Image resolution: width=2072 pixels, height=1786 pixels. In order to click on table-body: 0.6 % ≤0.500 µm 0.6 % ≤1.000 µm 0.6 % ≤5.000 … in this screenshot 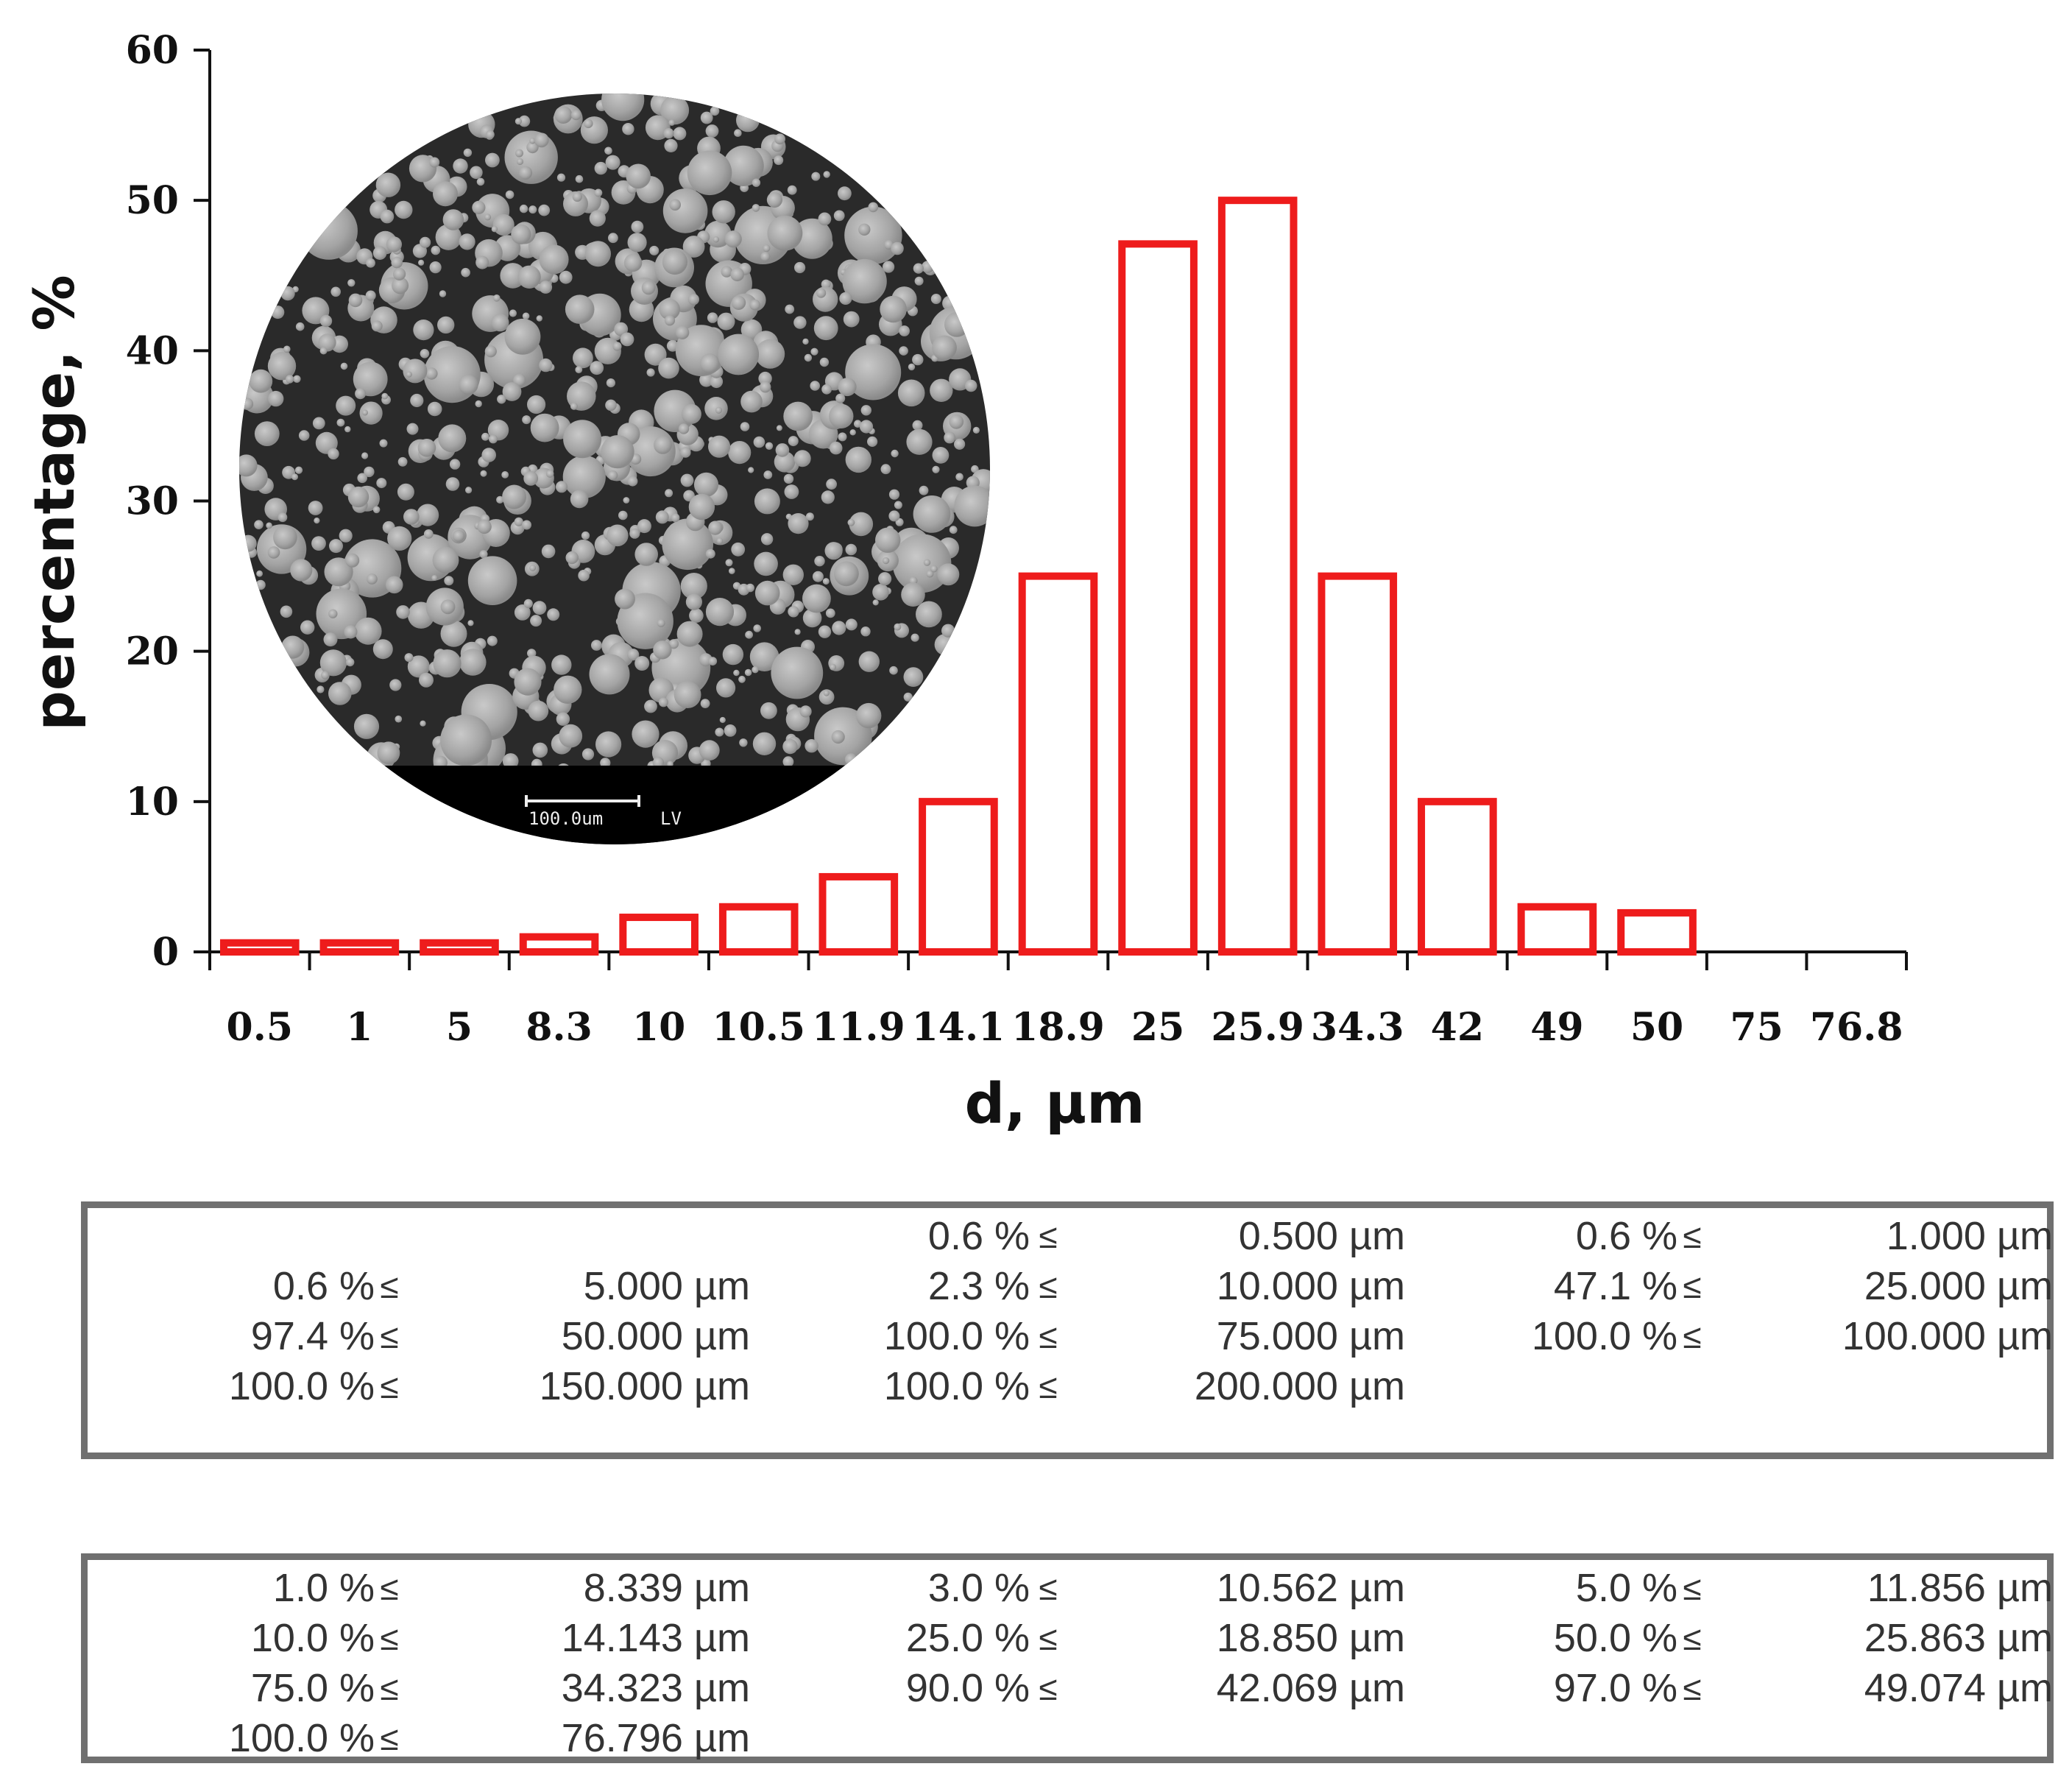, I will do `click(1070, 1309)`.